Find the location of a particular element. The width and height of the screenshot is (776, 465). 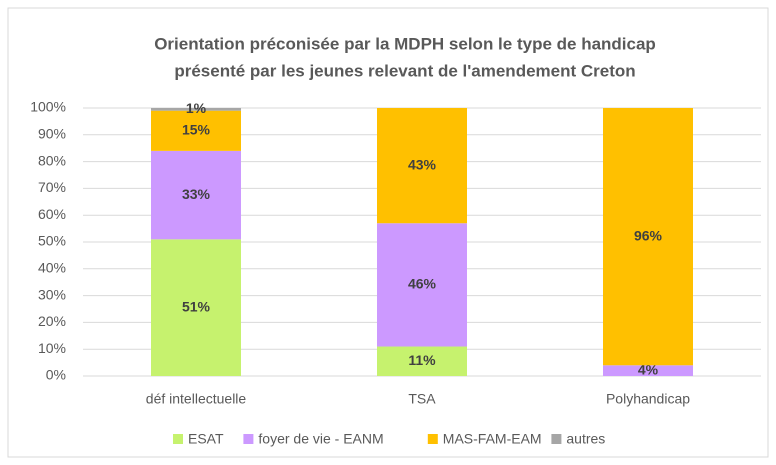

data-label: 15% is located at coordinates (196, 129).